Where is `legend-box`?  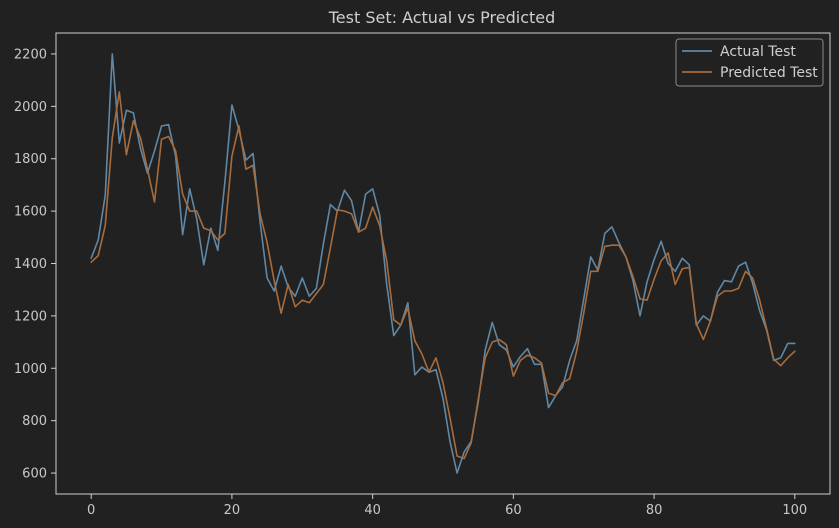
legend-box is located at coordinates (749, 62).